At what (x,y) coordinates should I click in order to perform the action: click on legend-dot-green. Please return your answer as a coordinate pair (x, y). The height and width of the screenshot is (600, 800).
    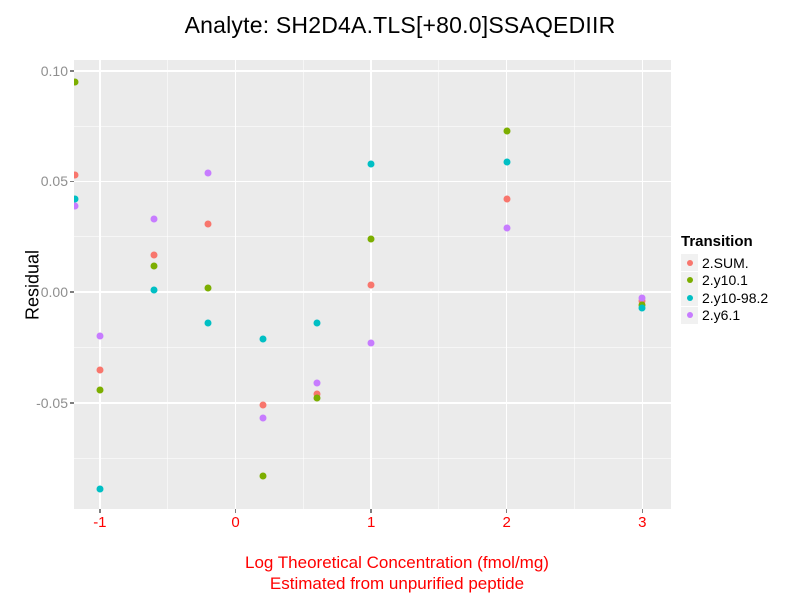
    Looking at the image, I should click on (689, 280).